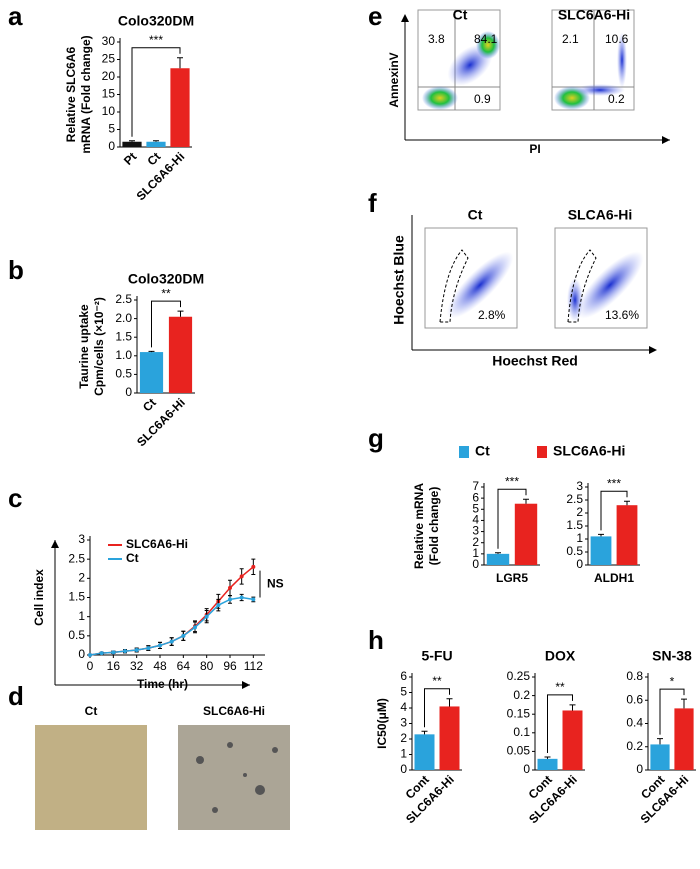  What do you see at coordinates (471, 278) in the screenshot?
I see `hoechst-plot-ct` at bounding box center [471, 278].